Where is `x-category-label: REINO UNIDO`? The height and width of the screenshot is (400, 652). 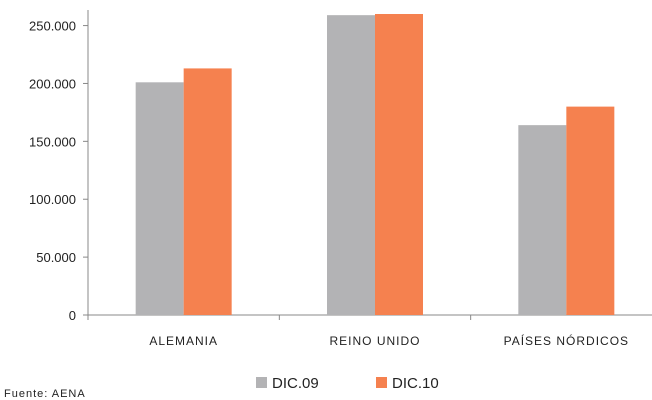
x-category-label: REINO UNIDO is located at coordinates (374, 341).